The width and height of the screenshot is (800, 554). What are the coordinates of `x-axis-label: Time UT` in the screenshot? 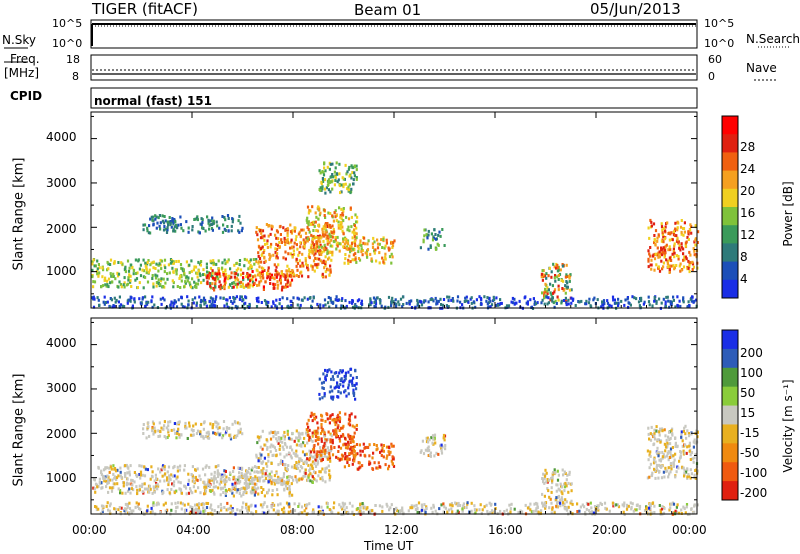 It's located at (389, 546).